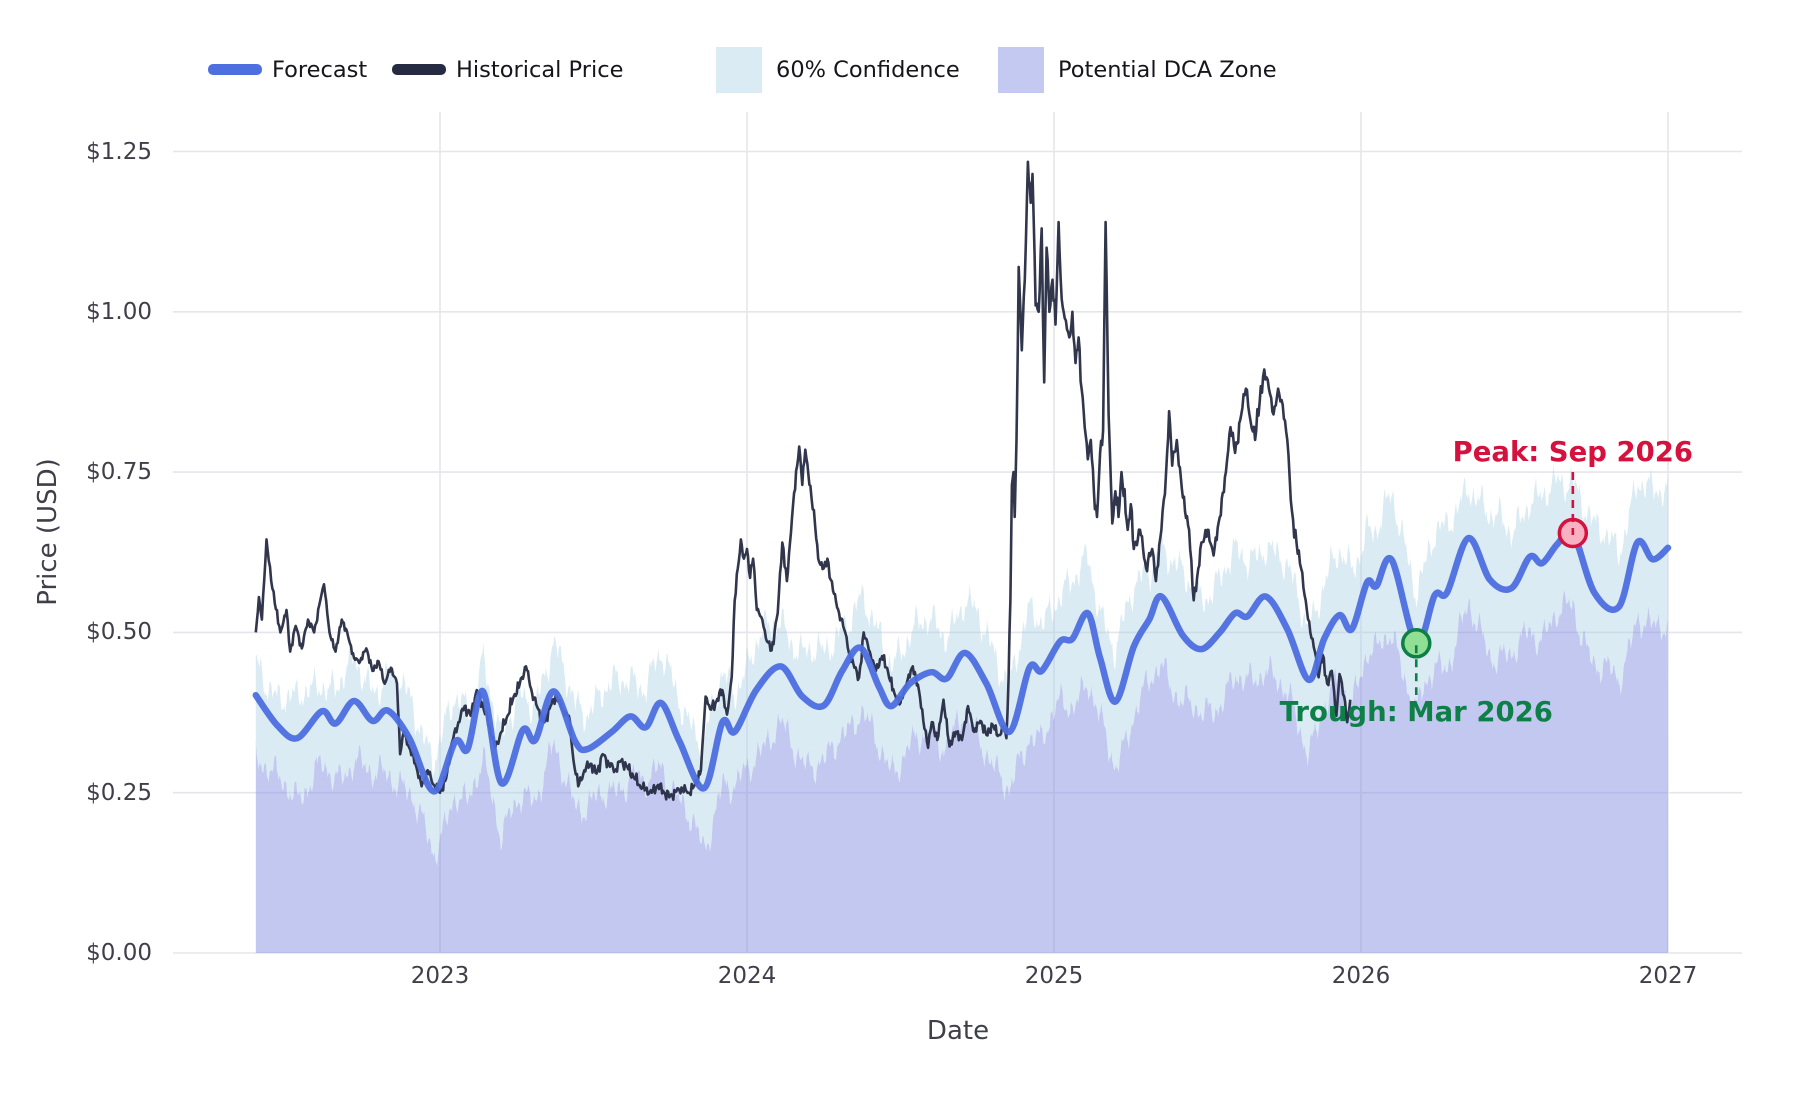  What do you see at coordinates (119, 953) in the screenshot?
I see `y-tick-label: $0.00` at bounding box center [119, 953].